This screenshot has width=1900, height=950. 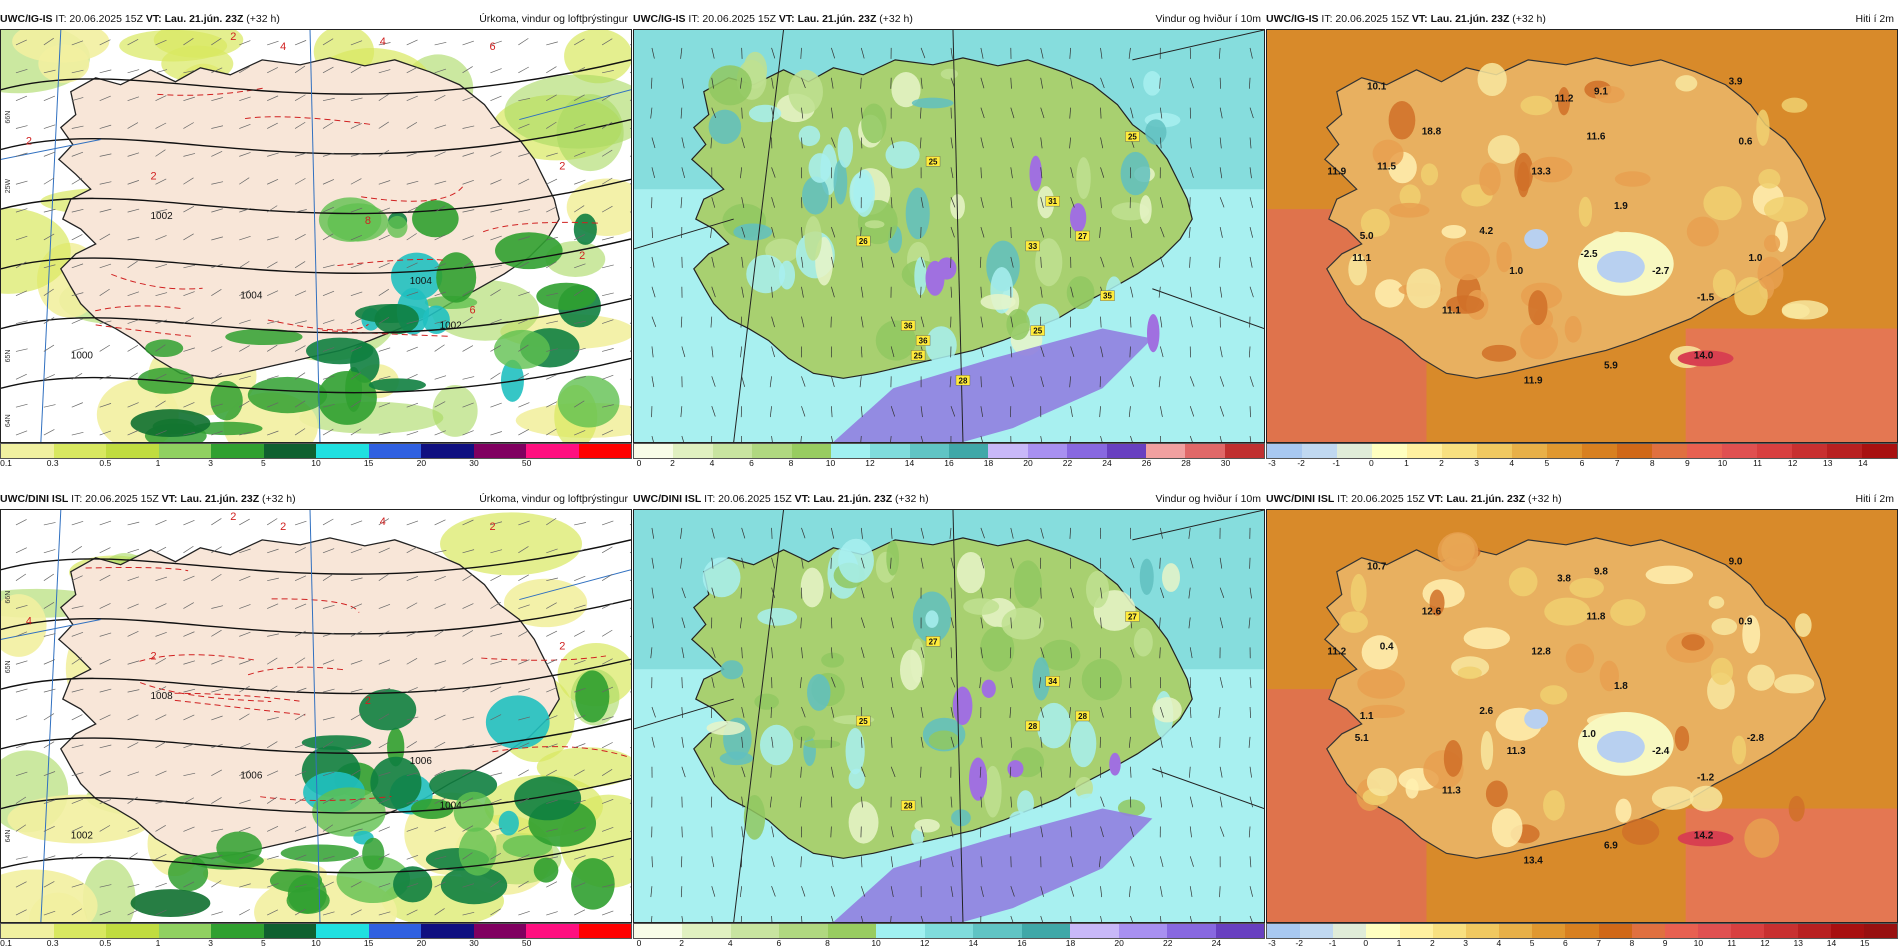 I want to click on header-model: UWC/IG-IS, so click(x=1292, y=19).